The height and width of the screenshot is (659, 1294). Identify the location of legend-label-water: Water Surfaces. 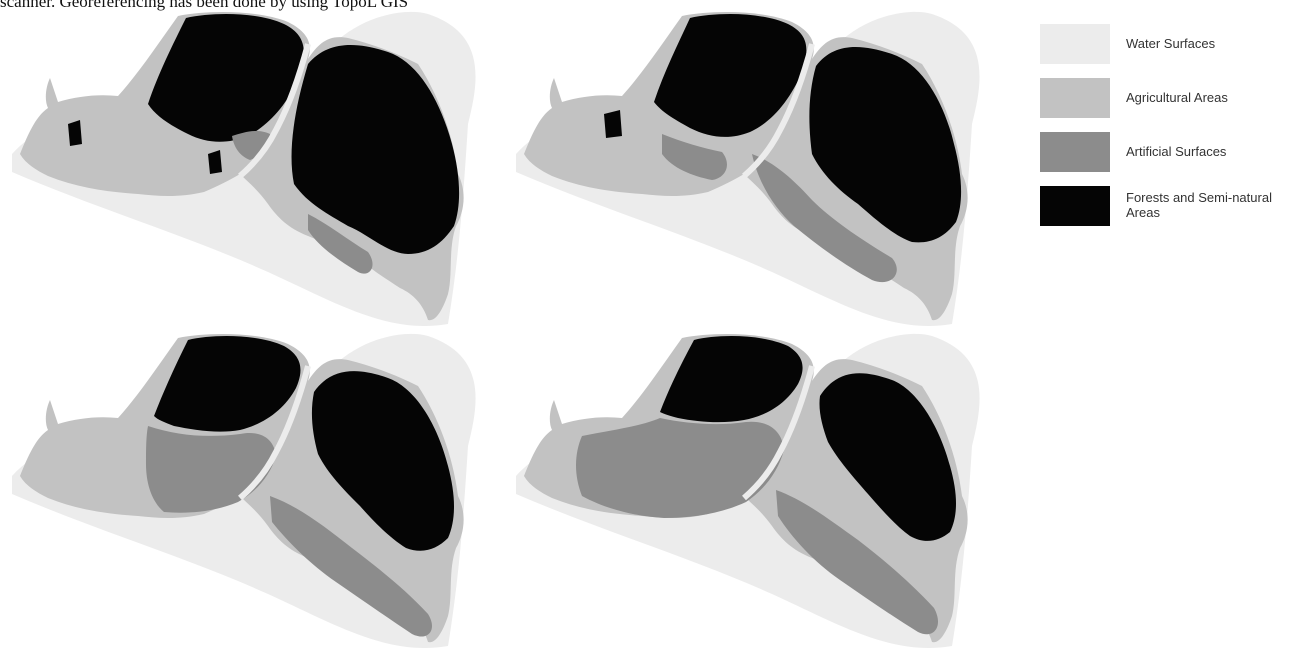
(1171, 43).